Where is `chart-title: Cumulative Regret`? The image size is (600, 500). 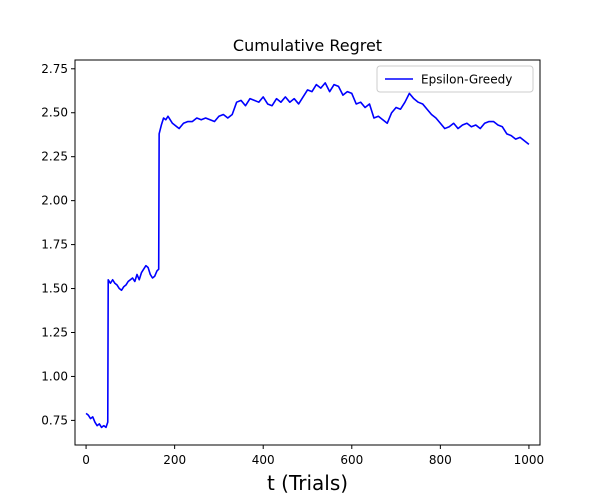 chart-title: Cumulative Regret is located at coordinates (307, 45).